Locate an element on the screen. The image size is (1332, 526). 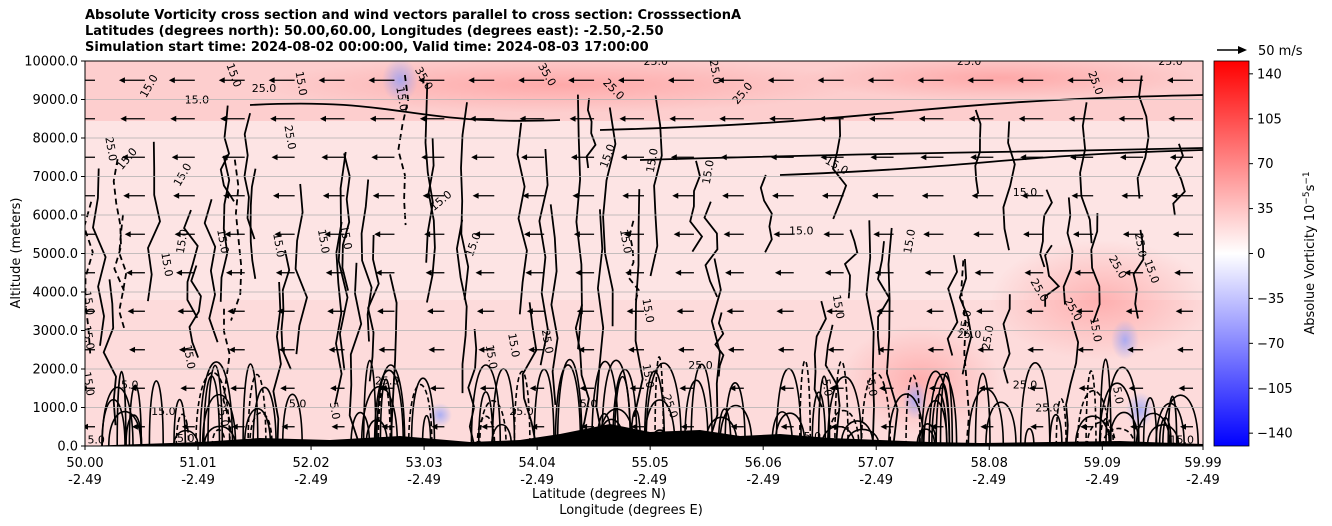
x-tick-label-lat: 51.01 is located at coordinates (197, 463).